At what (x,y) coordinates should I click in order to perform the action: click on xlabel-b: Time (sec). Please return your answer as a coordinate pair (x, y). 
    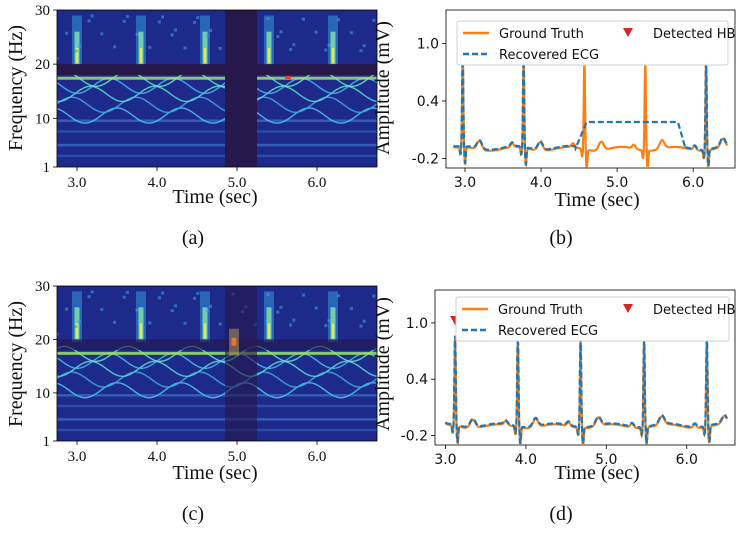
    Looking at the image, I should click on (596, 200).